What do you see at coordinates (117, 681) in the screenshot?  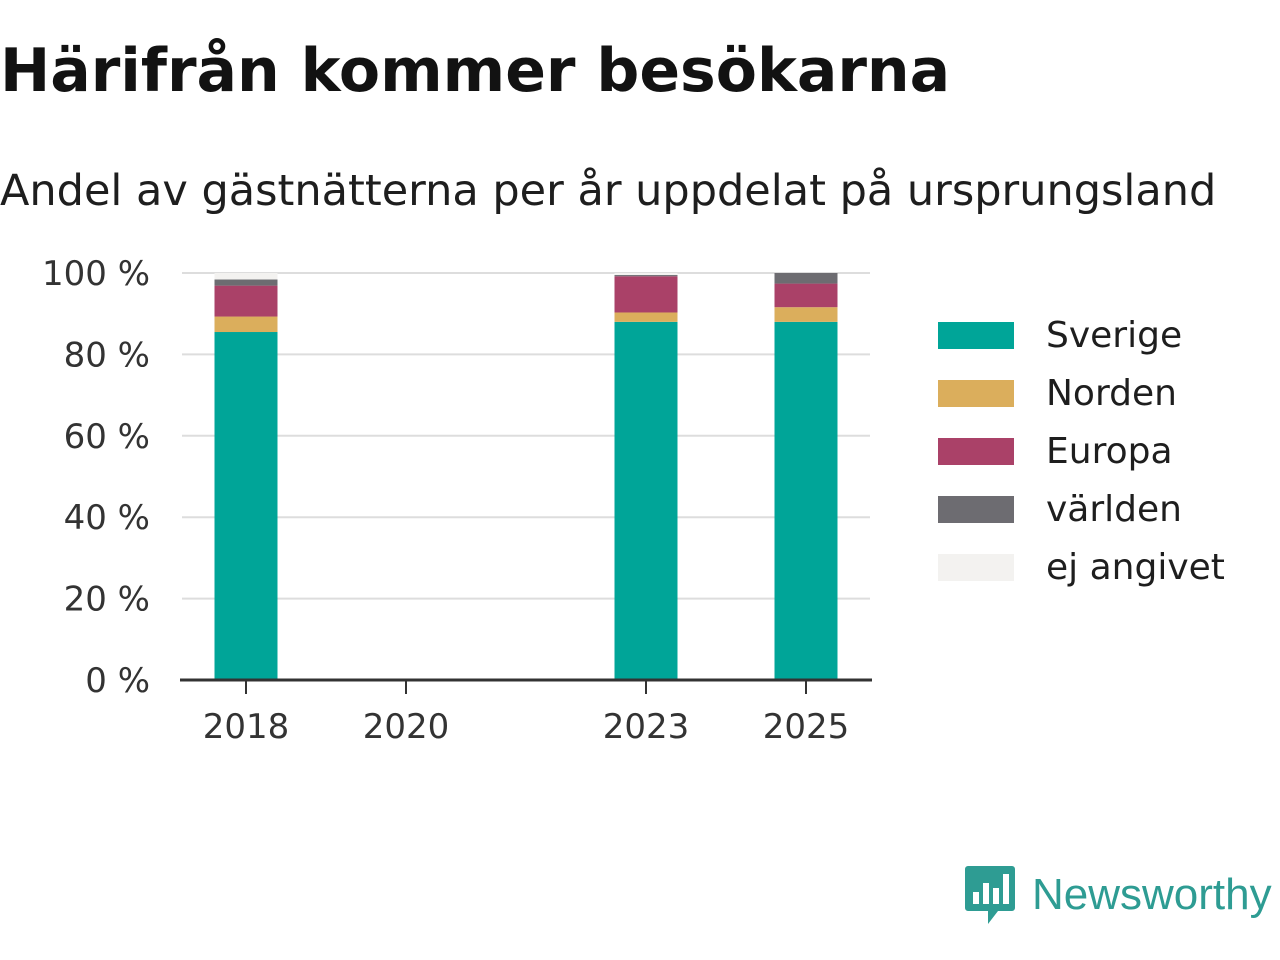 I see `y-tick-label: 0 %` at bounding box center [117, 681].